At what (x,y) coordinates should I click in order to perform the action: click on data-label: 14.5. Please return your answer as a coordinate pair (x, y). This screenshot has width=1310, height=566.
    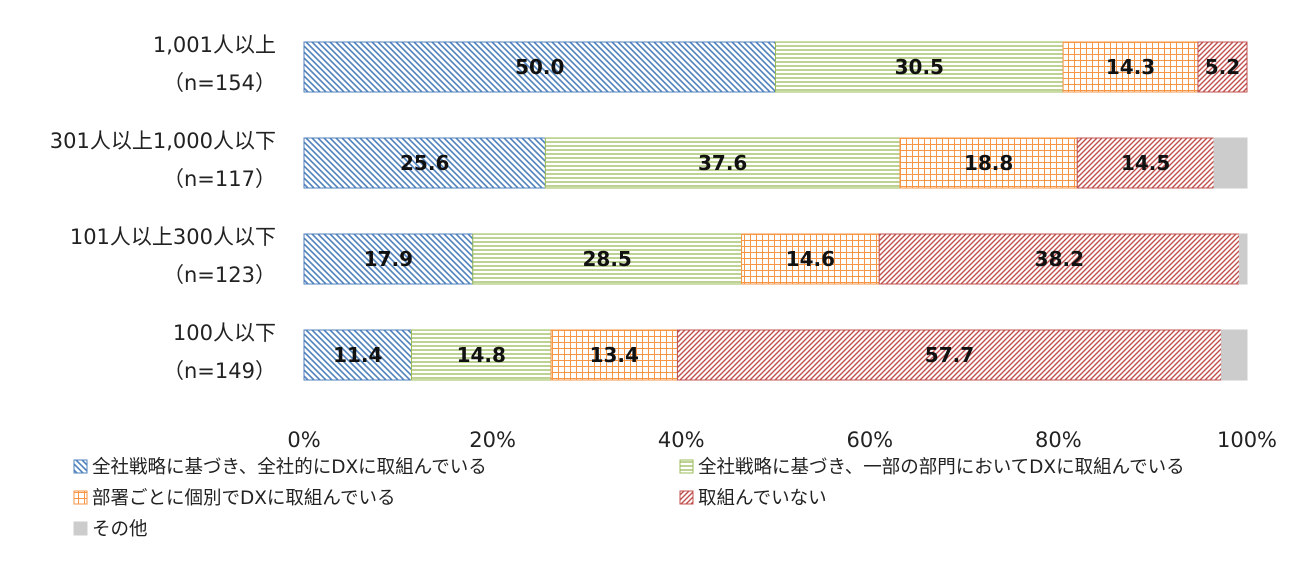
    Looking at the image, I should click on (1145, 163).